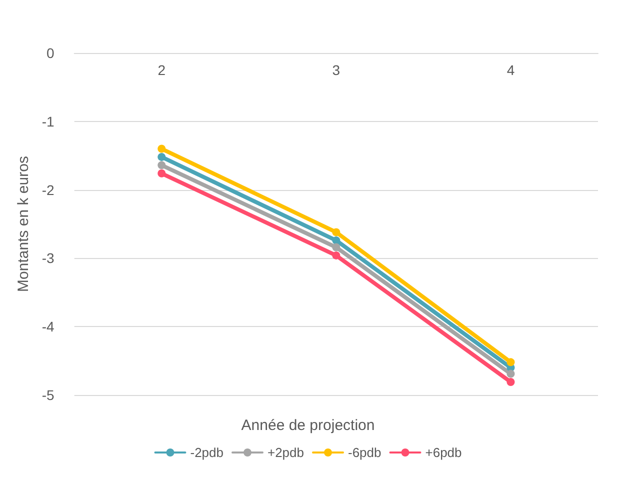 This screenshot has height=480, width=618. I want to click on legend-label: -6pdb, so click(365, 452).